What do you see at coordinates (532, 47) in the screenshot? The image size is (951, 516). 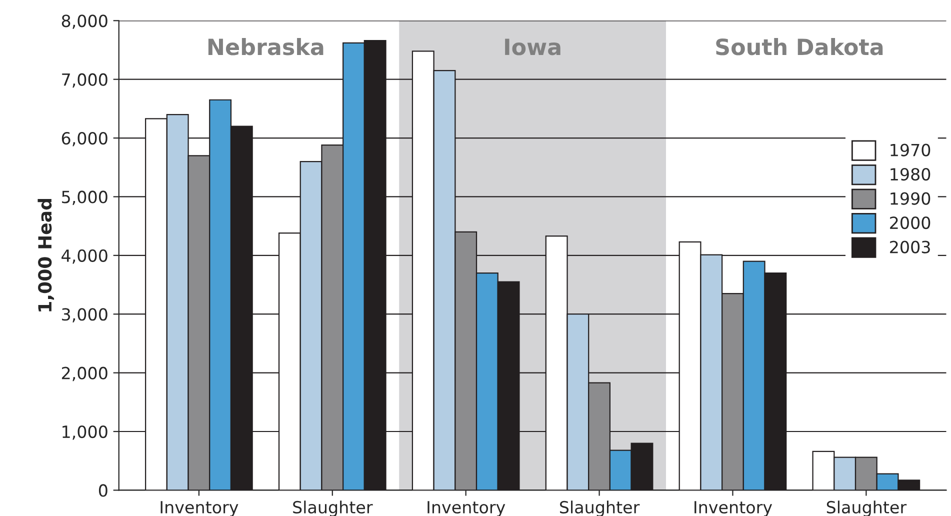 I see `annotation: Iowa` at bounding box center [532, 47].